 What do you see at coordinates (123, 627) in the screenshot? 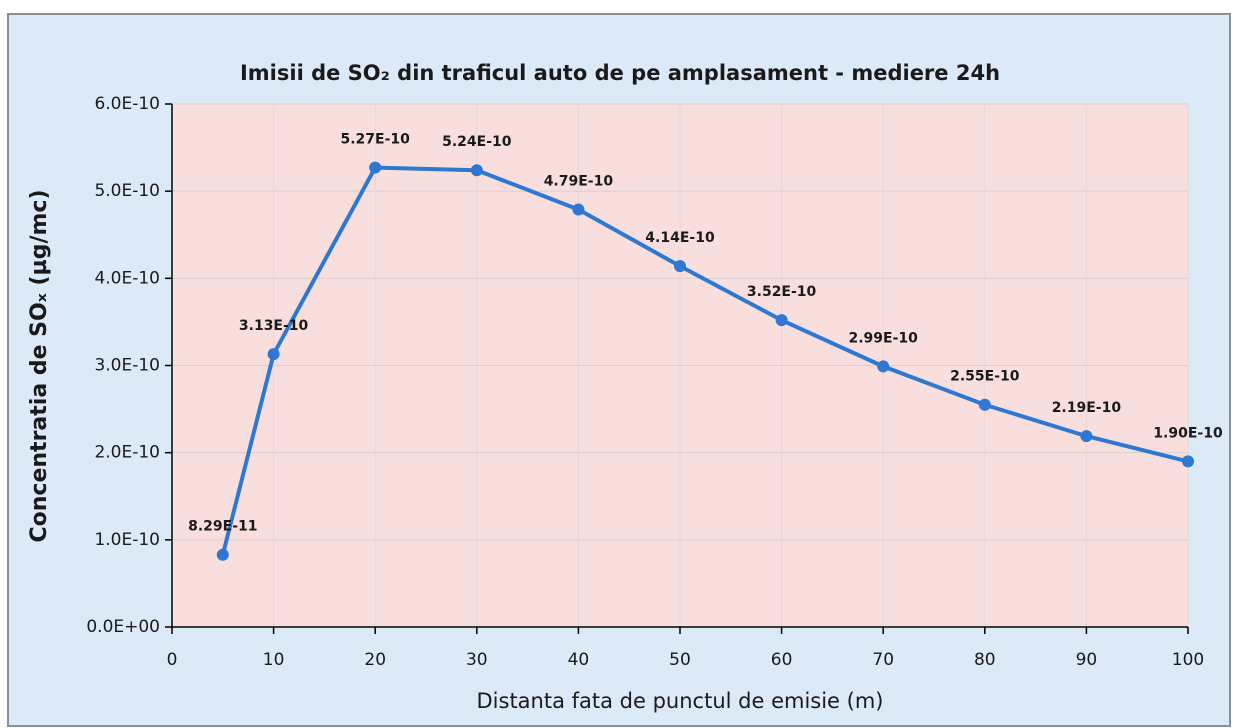
I see `y-tick-label: 0.0E+00` at bounding box center [123, 627].